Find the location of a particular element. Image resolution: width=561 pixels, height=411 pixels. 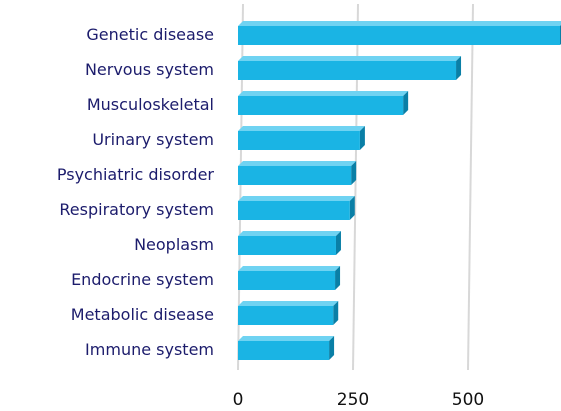

x-tick-label: 500 is located at coordinates (468, 400).